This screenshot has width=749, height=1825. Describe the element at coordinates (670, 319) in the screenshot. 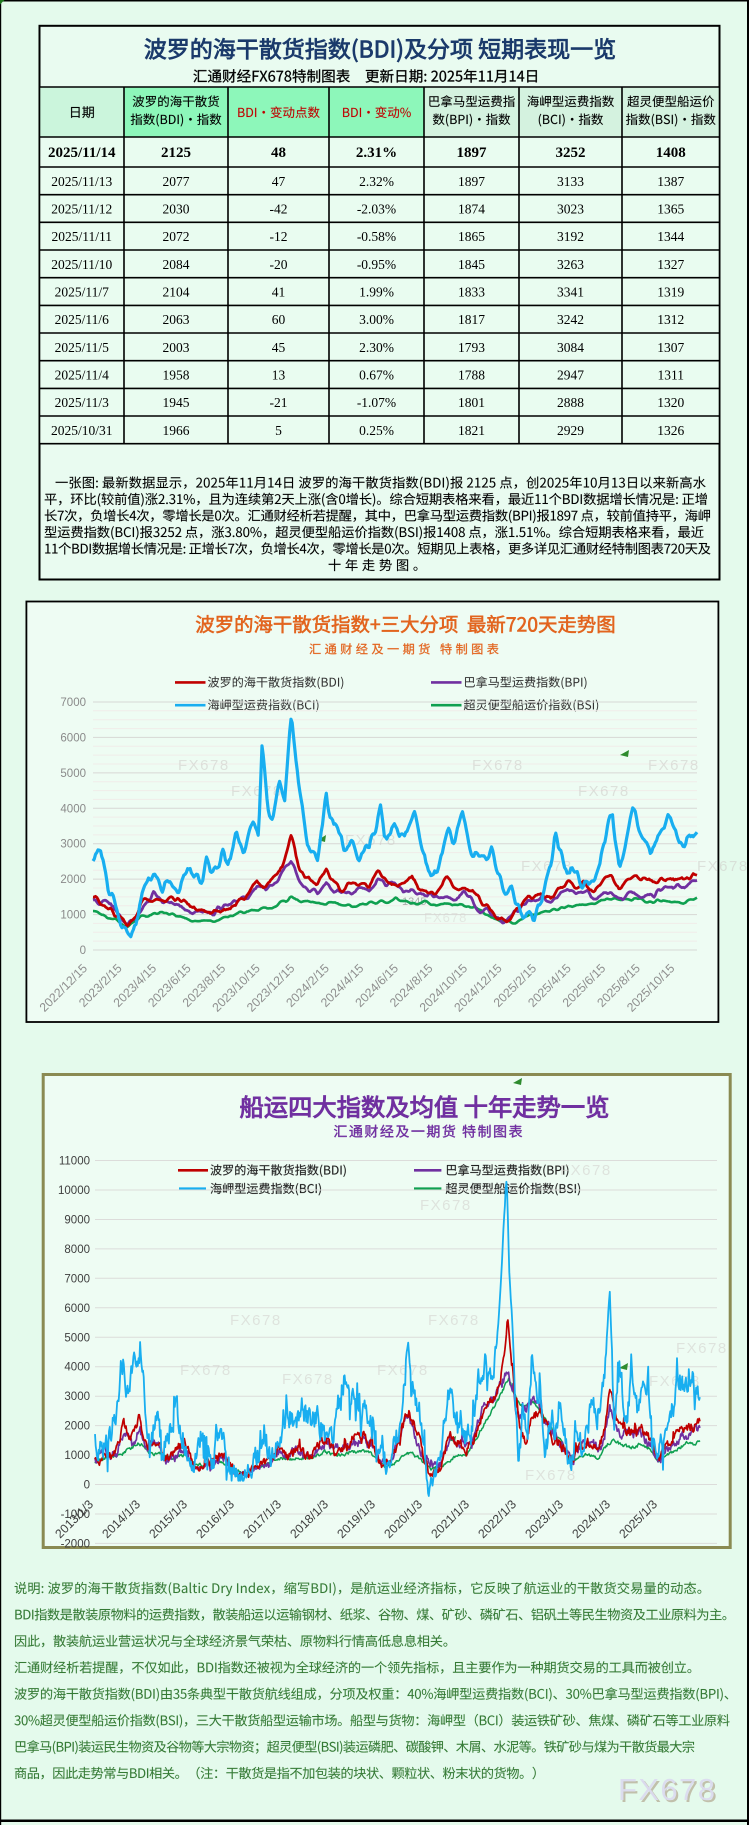

I see `svg-text: 1312` at that location.